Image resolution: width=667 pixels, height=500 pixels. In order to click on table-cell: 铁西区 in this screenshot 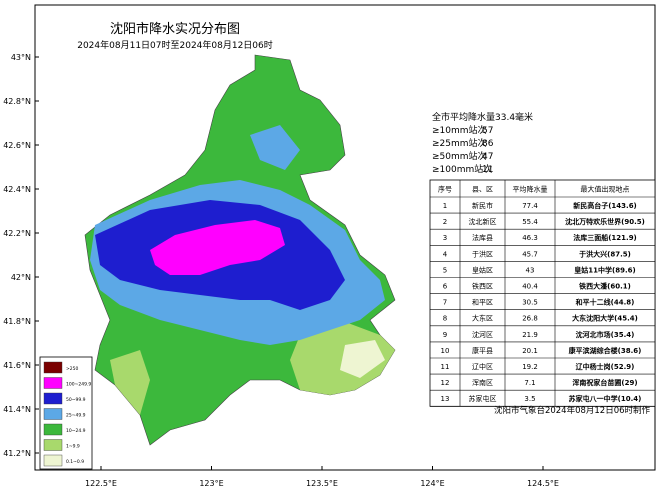, I will do `click(482, 286)`.